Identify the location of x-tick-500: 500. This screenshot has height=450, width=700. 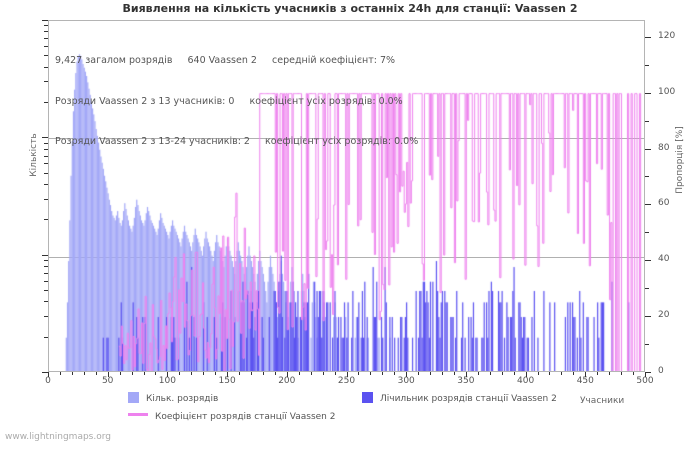
(645, 381).